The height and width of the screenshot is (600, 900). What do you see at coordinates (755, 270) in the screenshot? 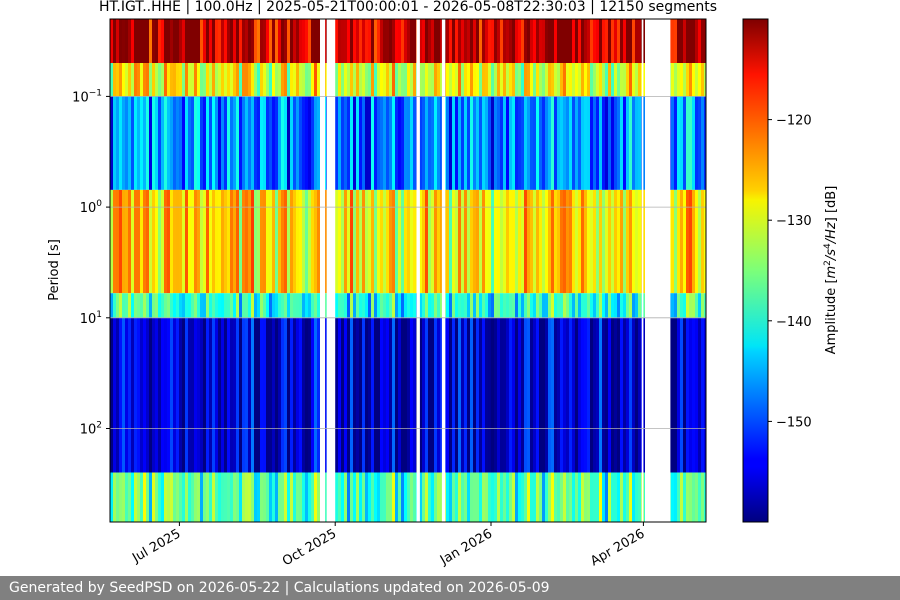
I see `colorbar` at bounding box center [755, 270].